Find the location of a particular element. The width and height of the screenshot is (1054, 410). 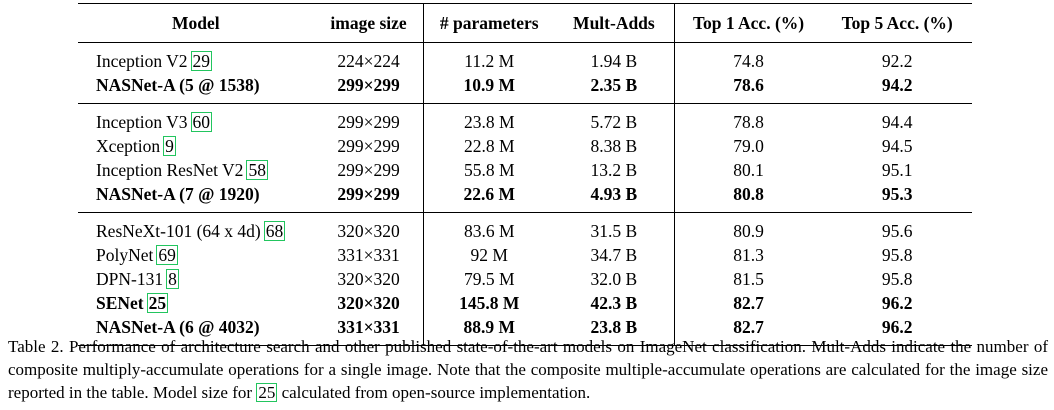

cell-model: PolyNet 69 is located at coordinates (196, 255).